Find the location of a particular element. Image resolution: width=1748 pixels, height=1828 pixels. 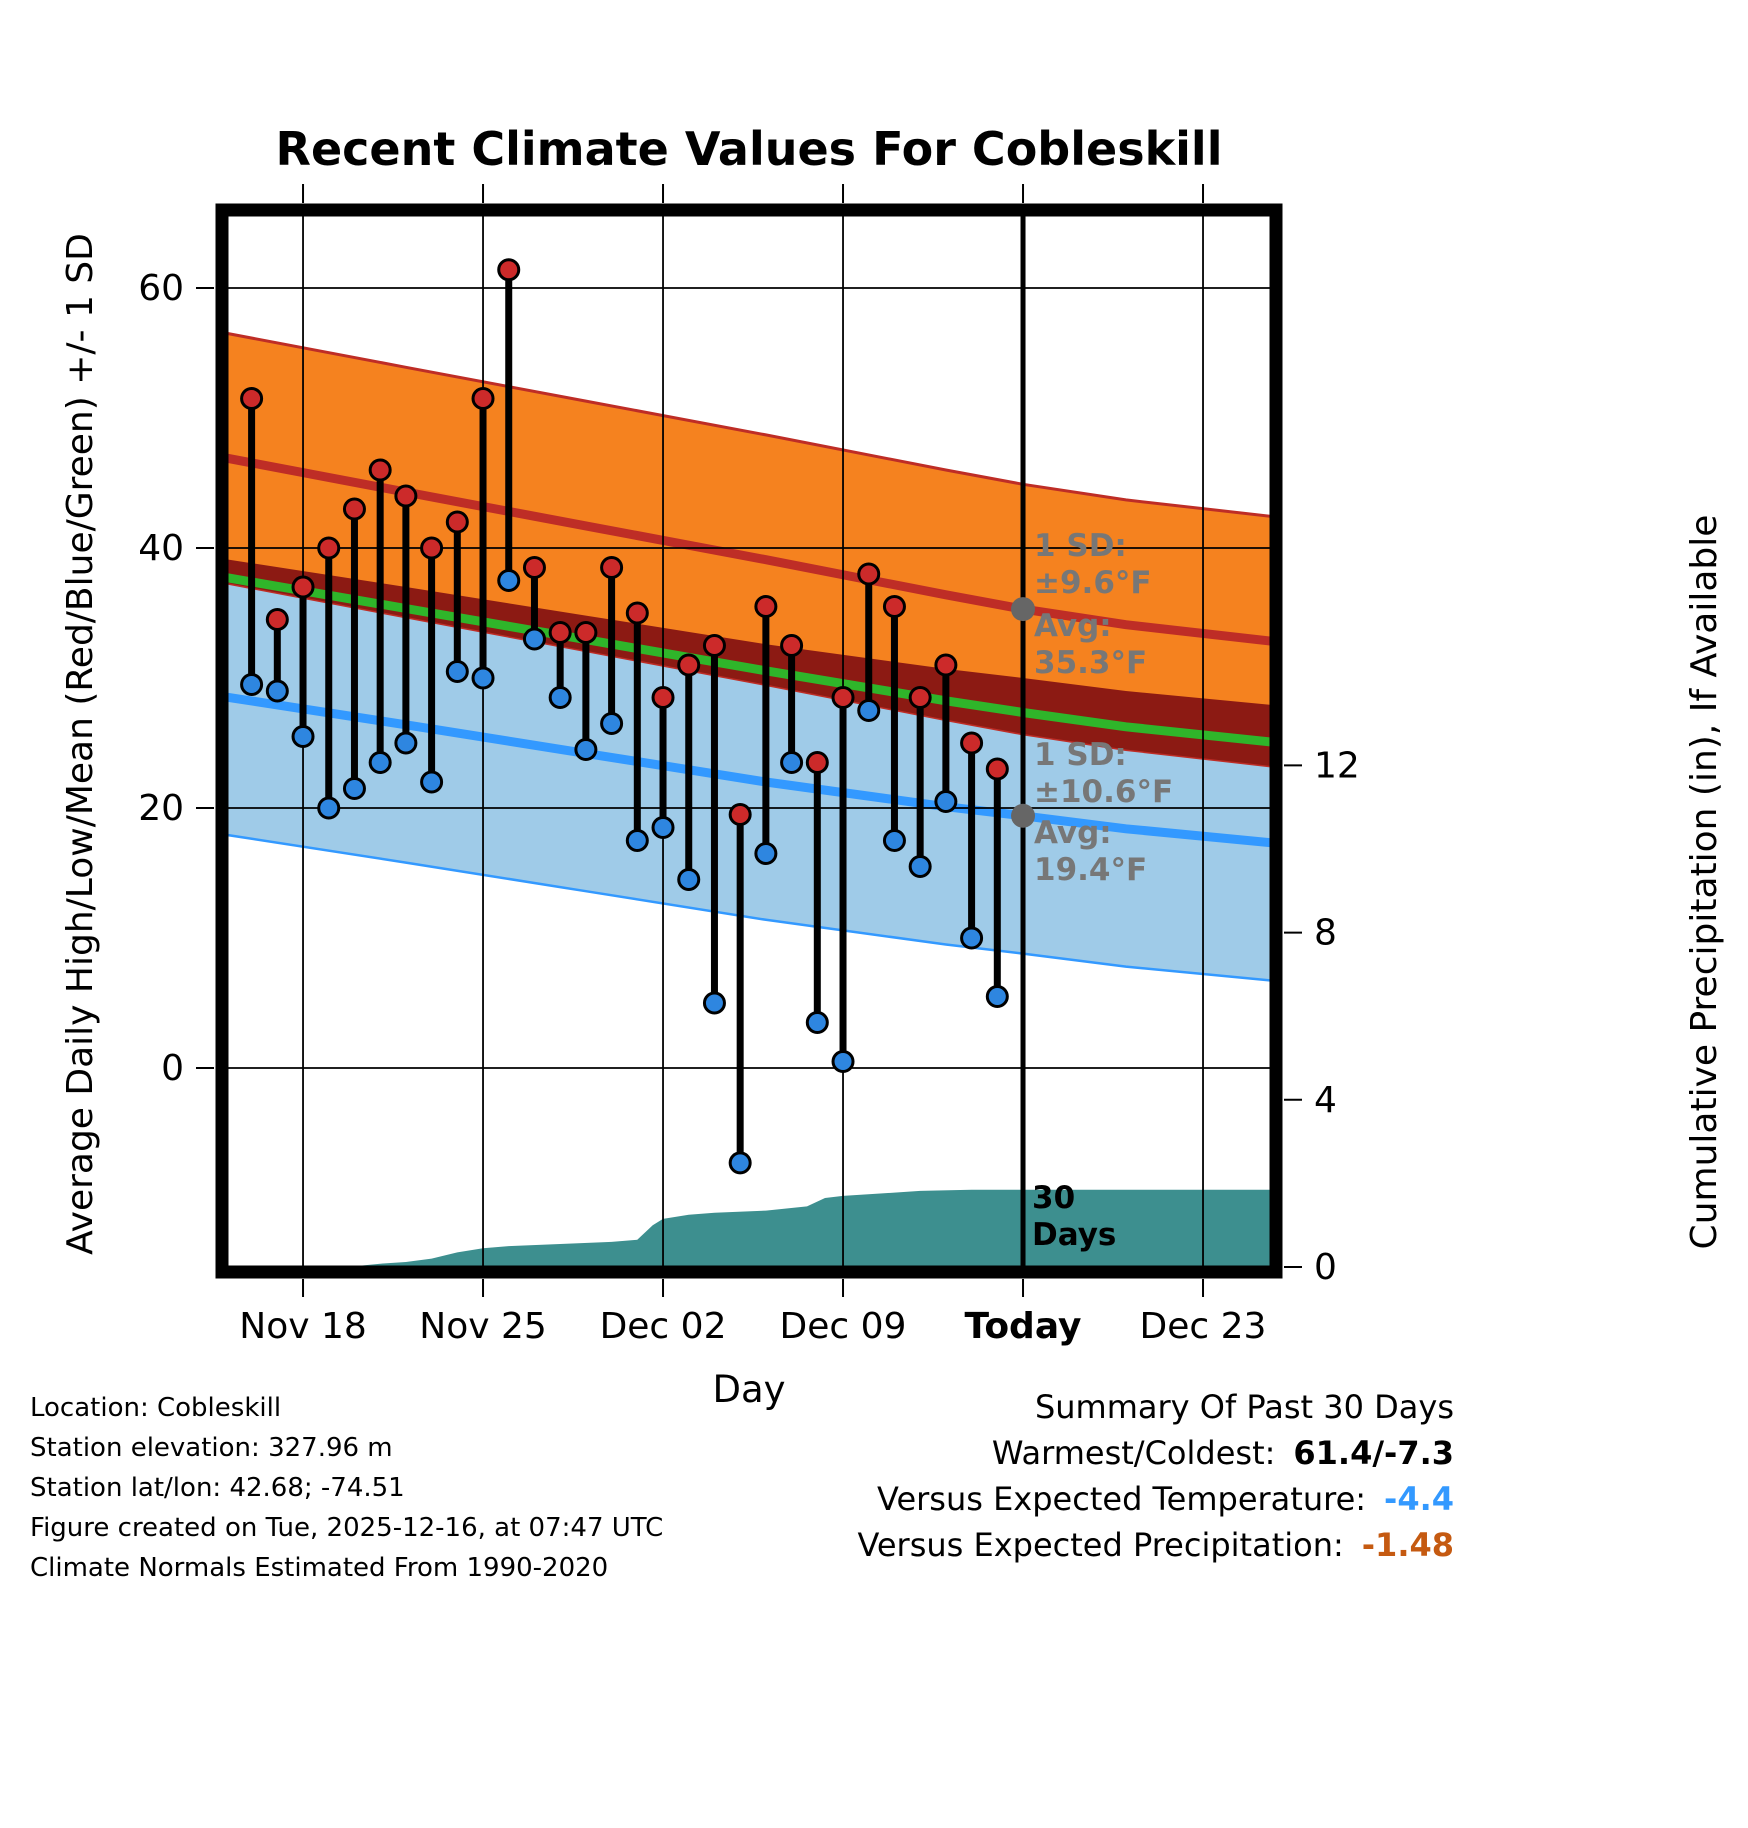

low-sd-line2: ±10.6°F is located at coordinates (1104, 792).